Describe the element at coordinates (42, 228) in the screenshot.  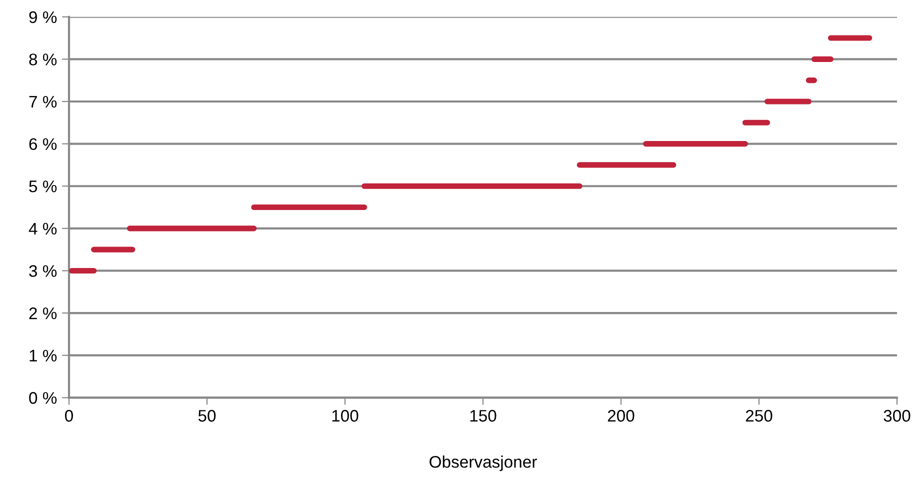
I see `y-tick-label: 4 %` at that location.